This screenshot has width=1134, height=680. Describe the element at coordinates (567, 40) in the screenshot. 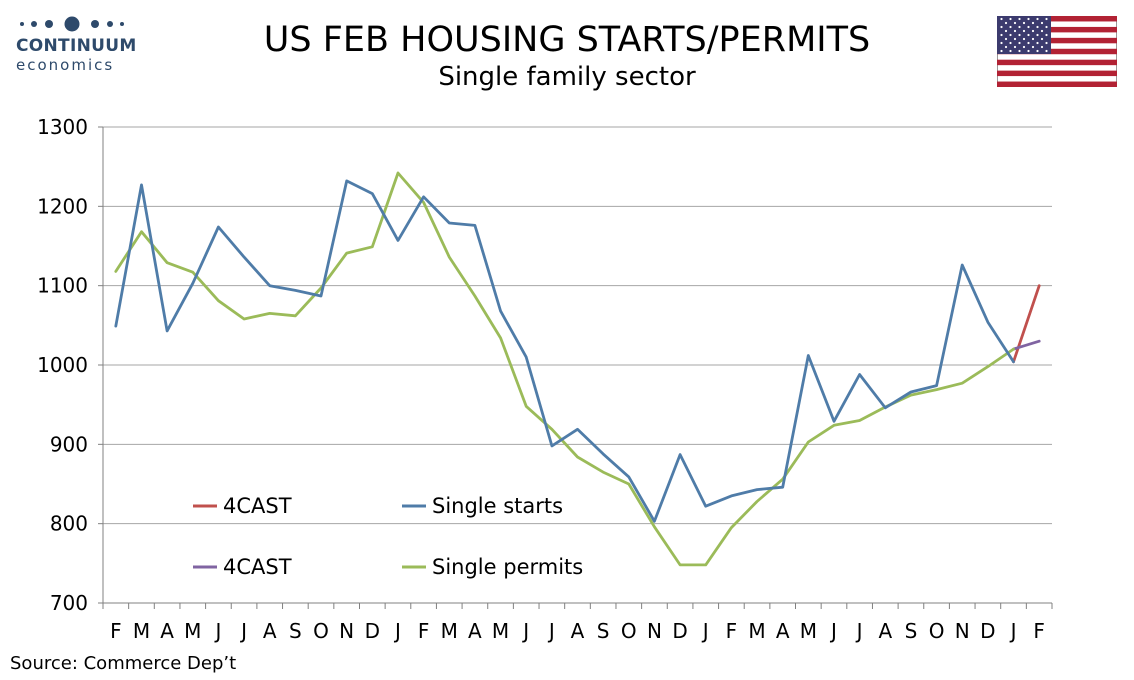

I see `chart-title: US FEB HOUSING STARTS/PERMITS` at that location.